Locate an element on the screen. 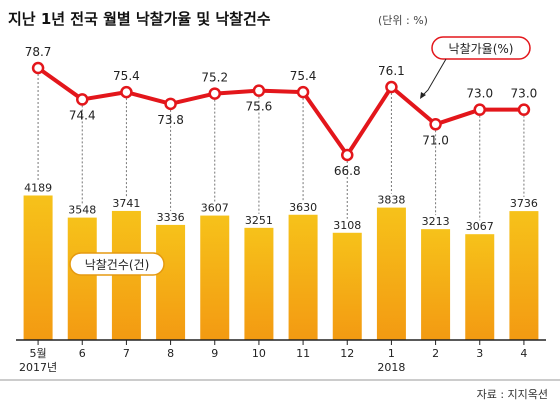 This screenshot has width=560, height=406. line-legend-box is located at coordinates (481, 48).